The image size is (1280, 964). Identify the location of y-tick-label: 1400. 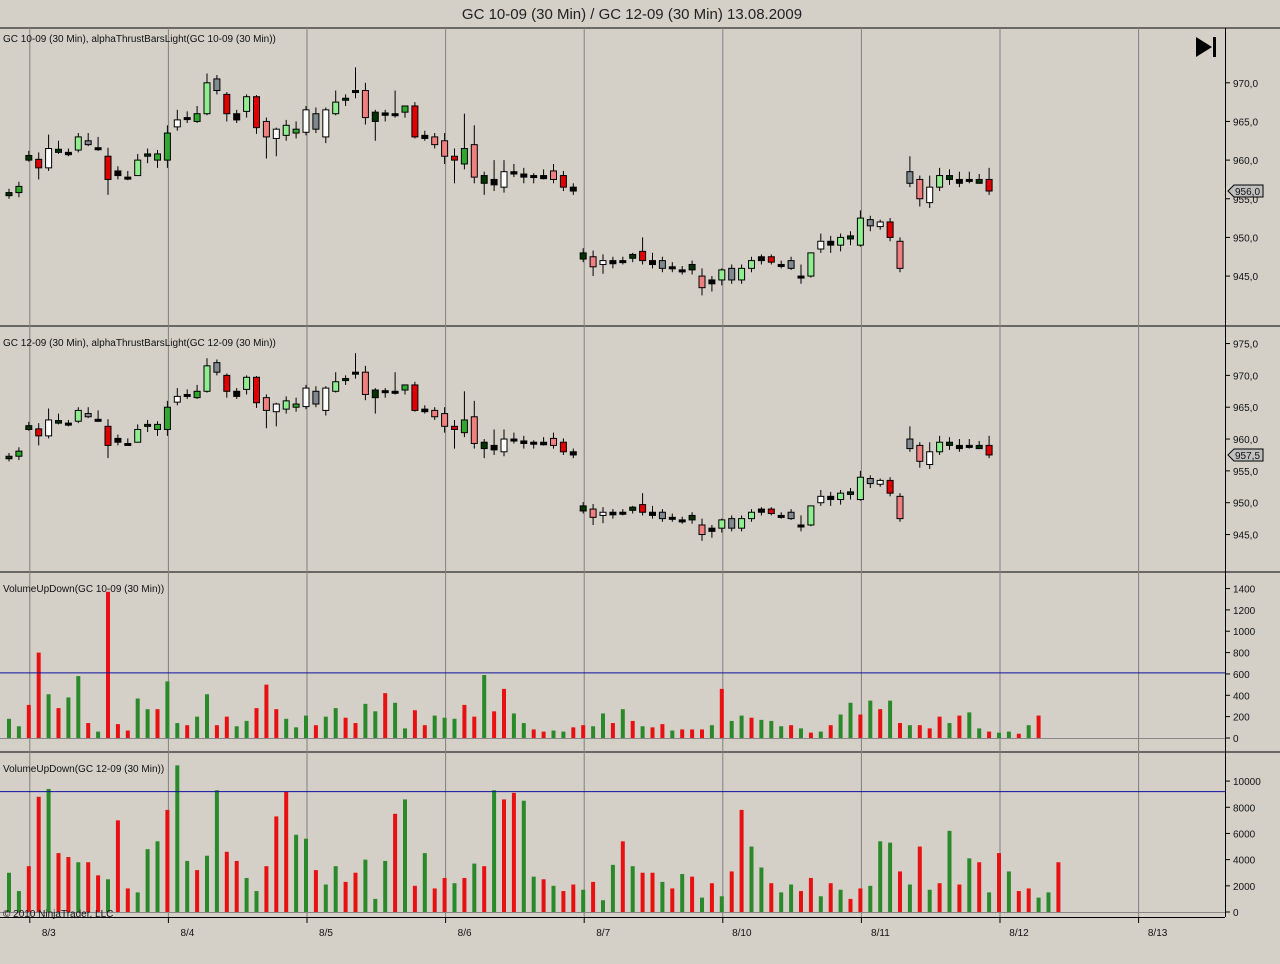
(1244, 590).